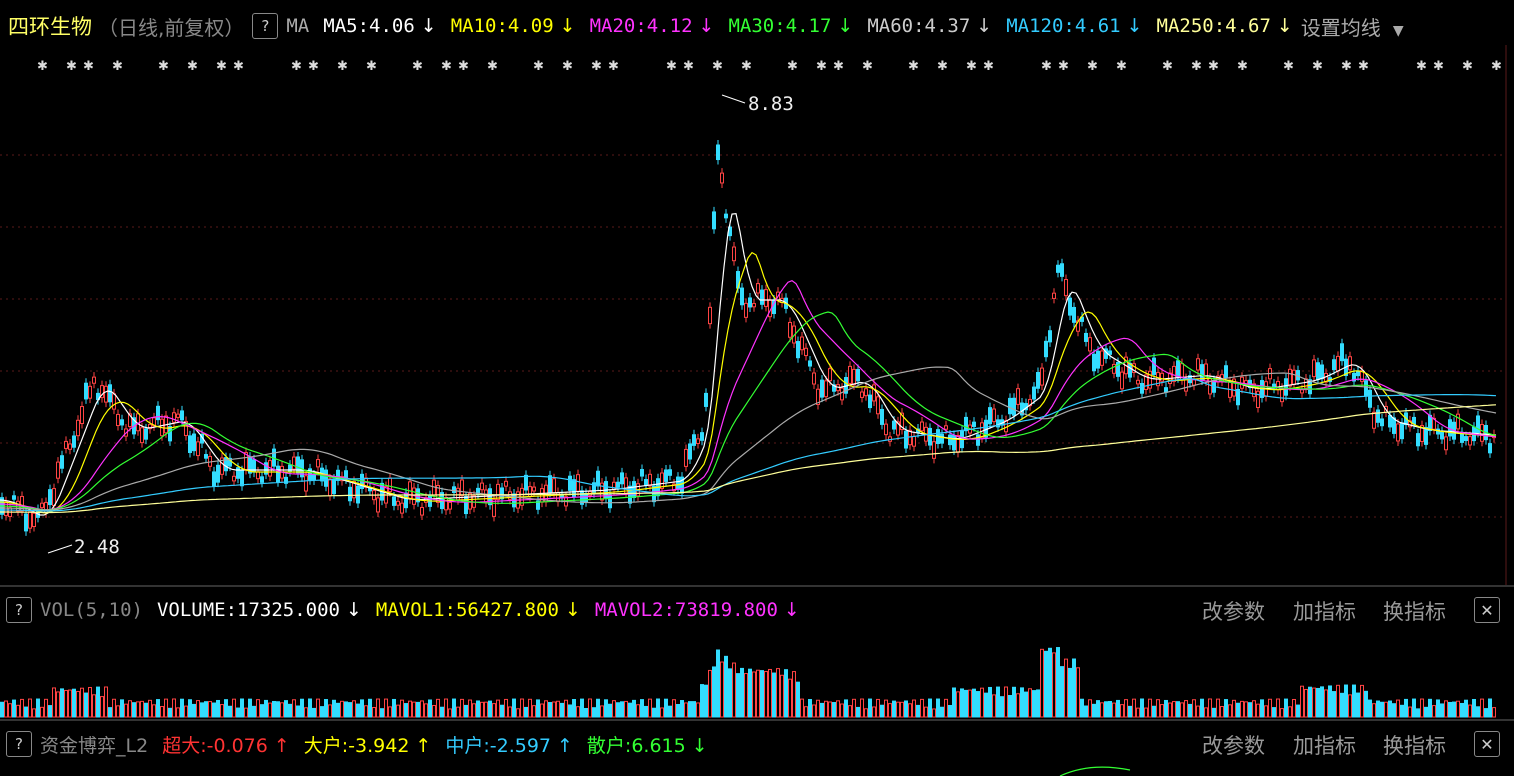 Image resolution: width=1514 pixels, height=776 pixels. Describe the element at coordinates (1352, 27) in the screenshot. I see `ma-settings-button: 设置均线 ▼` at that location.